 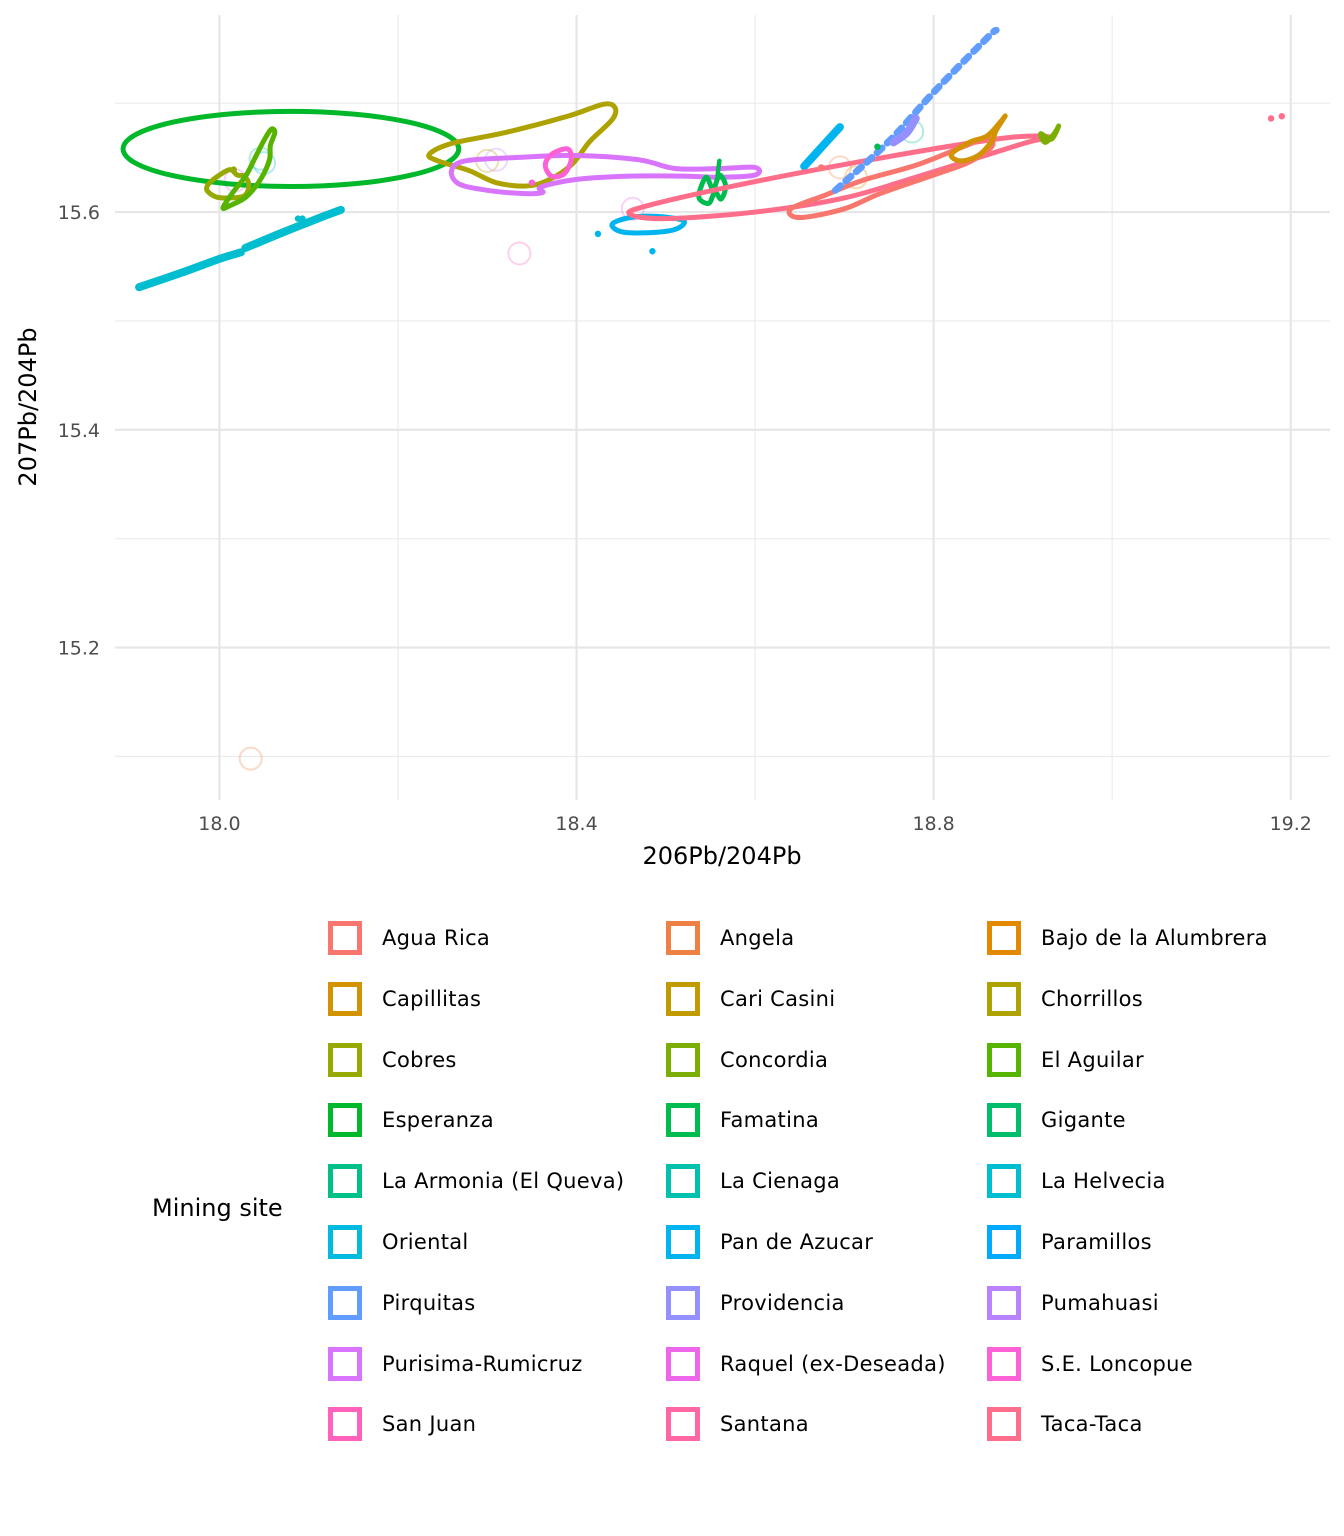 I want to click on contour-esperanza, so click(x=291, y=148).